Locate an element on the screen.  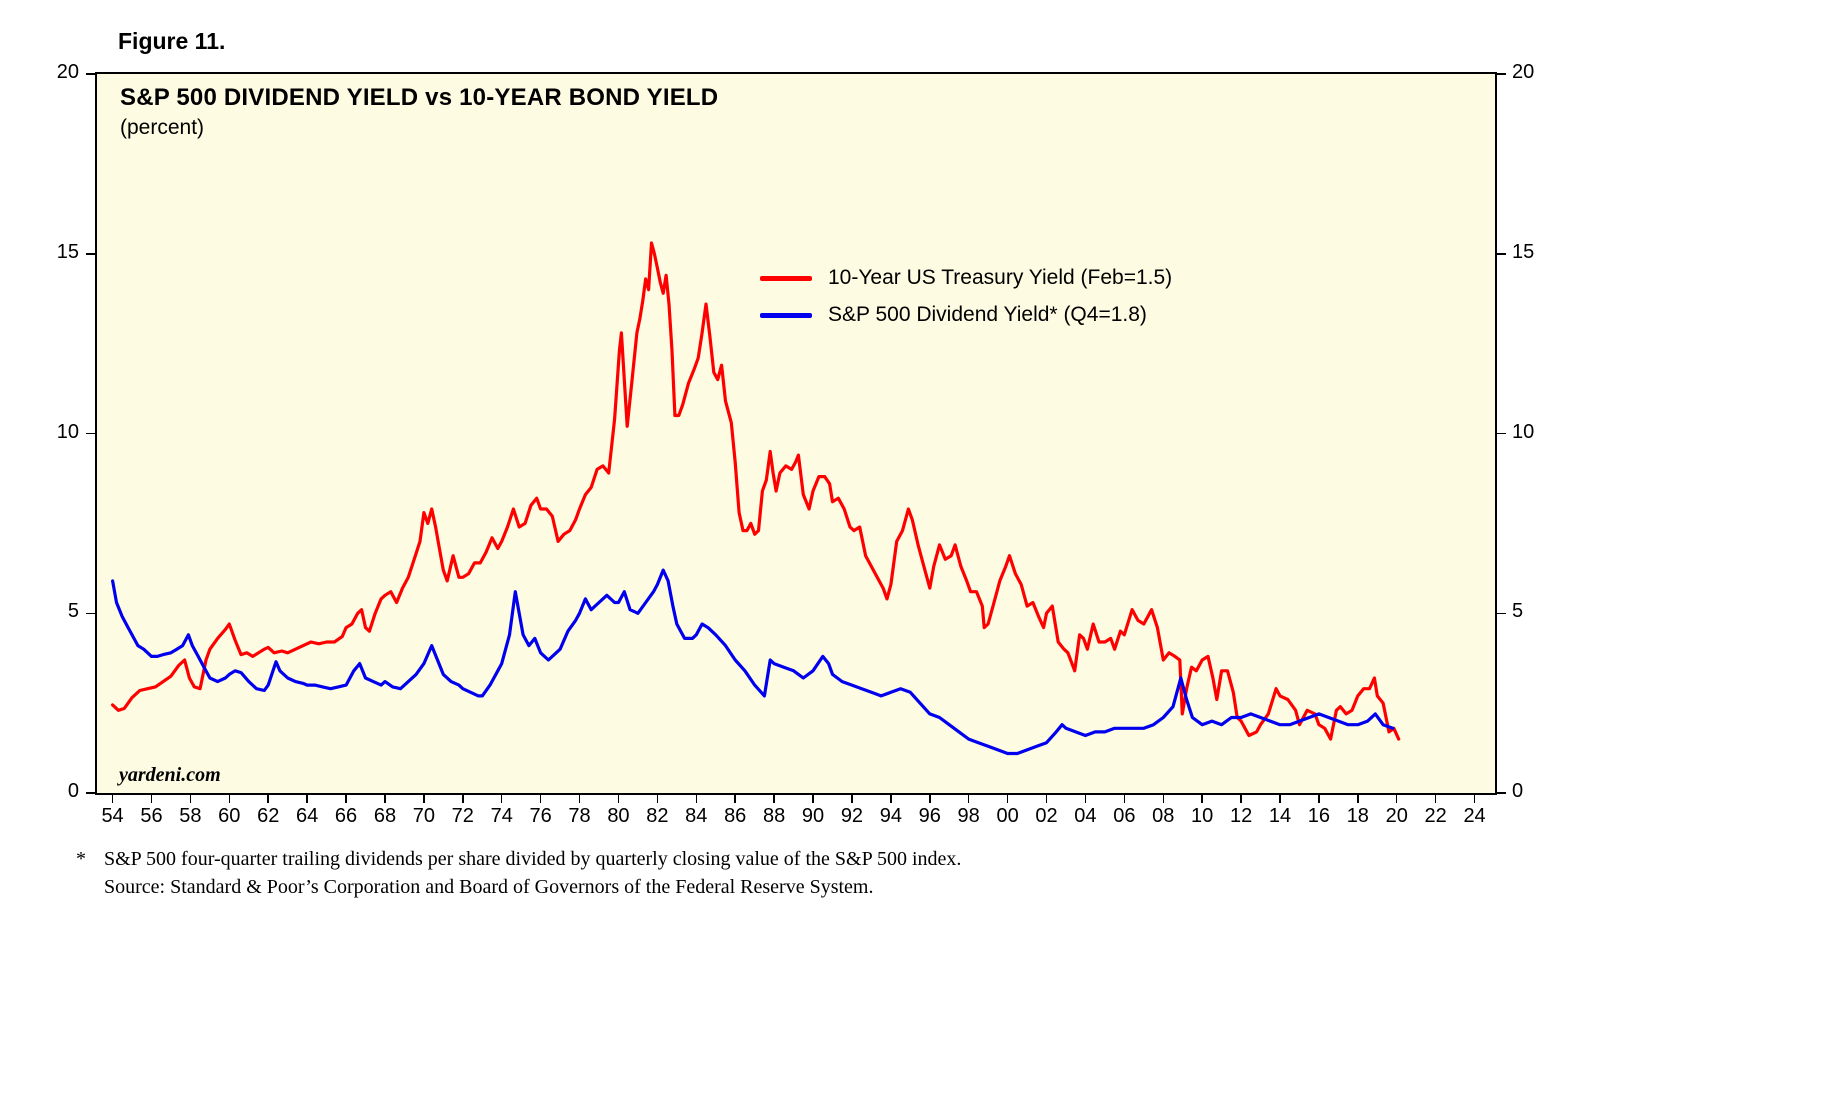
footnote-asterisk: * is located at coordinates (81, 859).